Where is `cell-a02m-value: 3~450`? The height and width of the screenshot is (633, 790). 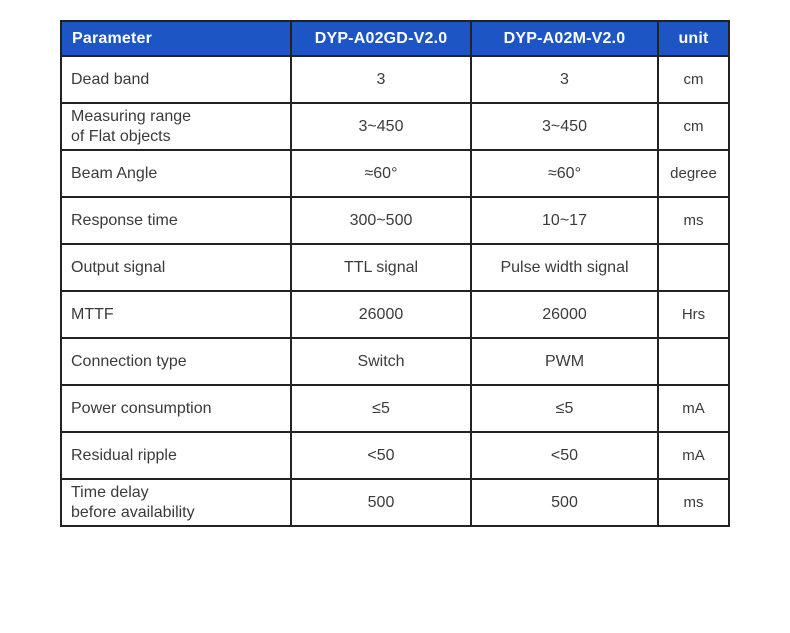
cell-a02m-value: 3~450 is located at coordinates (564, 126).